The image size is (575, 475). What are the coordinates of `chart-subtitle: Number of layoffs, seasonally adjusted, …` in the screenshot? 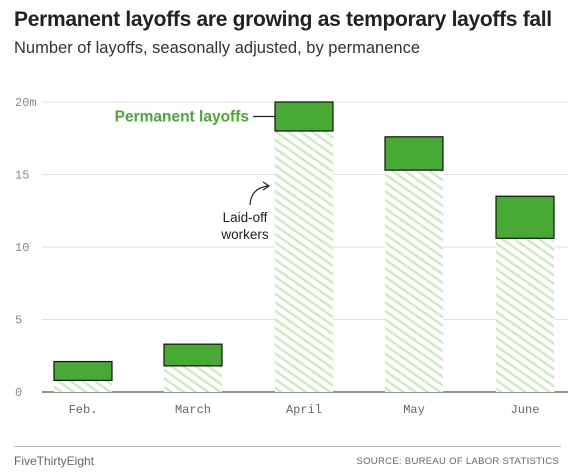 It's located at (217, 48).